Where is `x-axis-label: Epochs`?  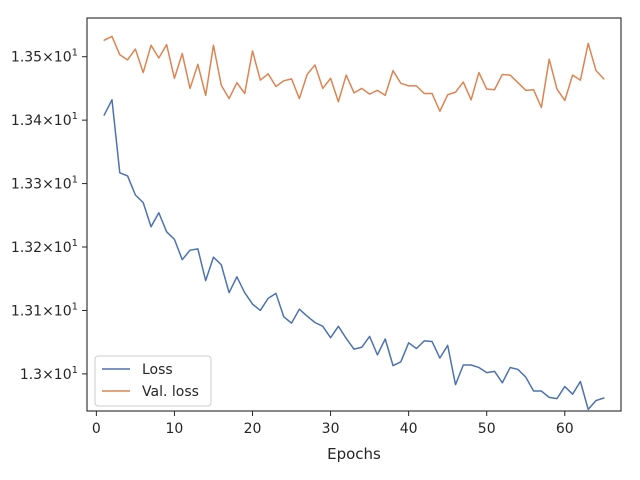 x-axis-label: Epochs is located at coordinates (354, 454).